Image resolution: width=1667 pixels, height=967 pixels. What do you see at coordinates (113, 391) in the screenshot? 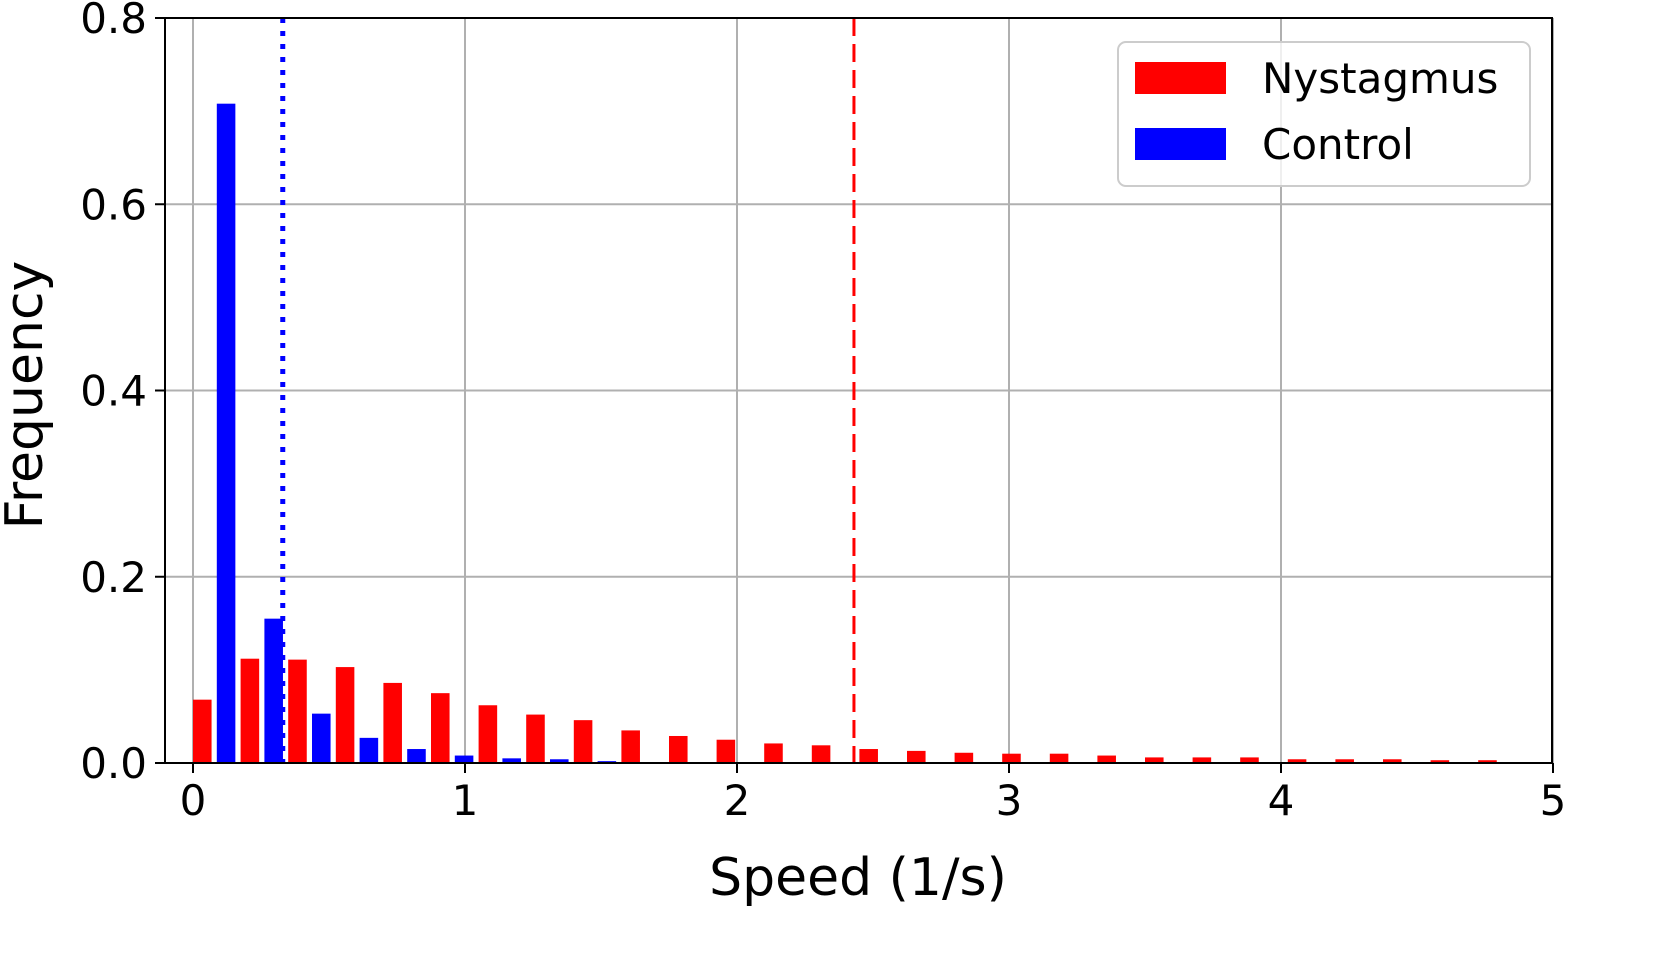
I see `y-tick-label: 0.4` at bounding box center [113, 391].